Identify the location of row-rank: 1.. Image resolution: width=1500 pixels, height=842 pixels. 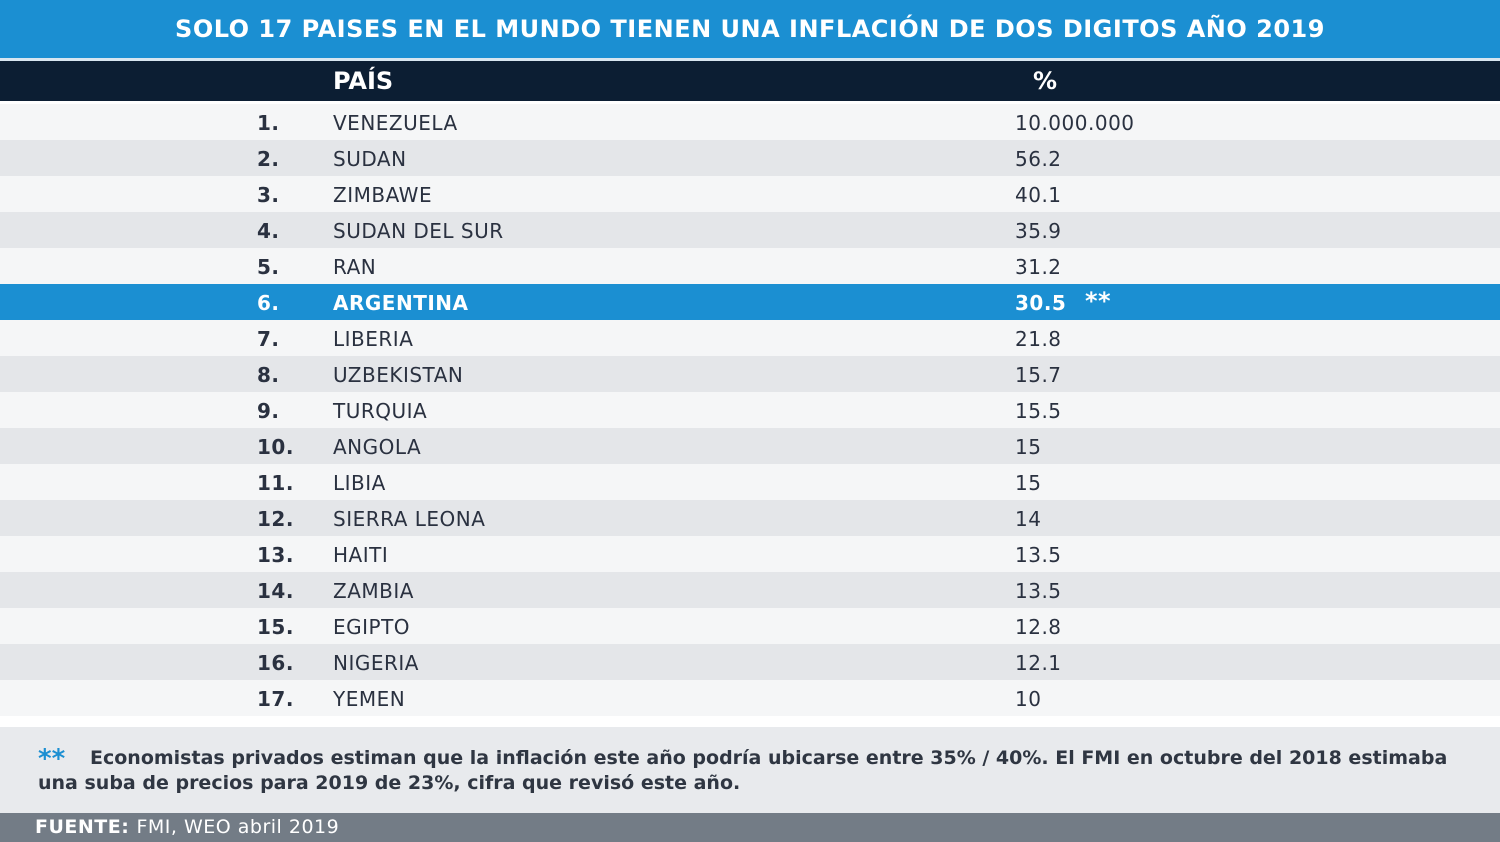
(268, 123).